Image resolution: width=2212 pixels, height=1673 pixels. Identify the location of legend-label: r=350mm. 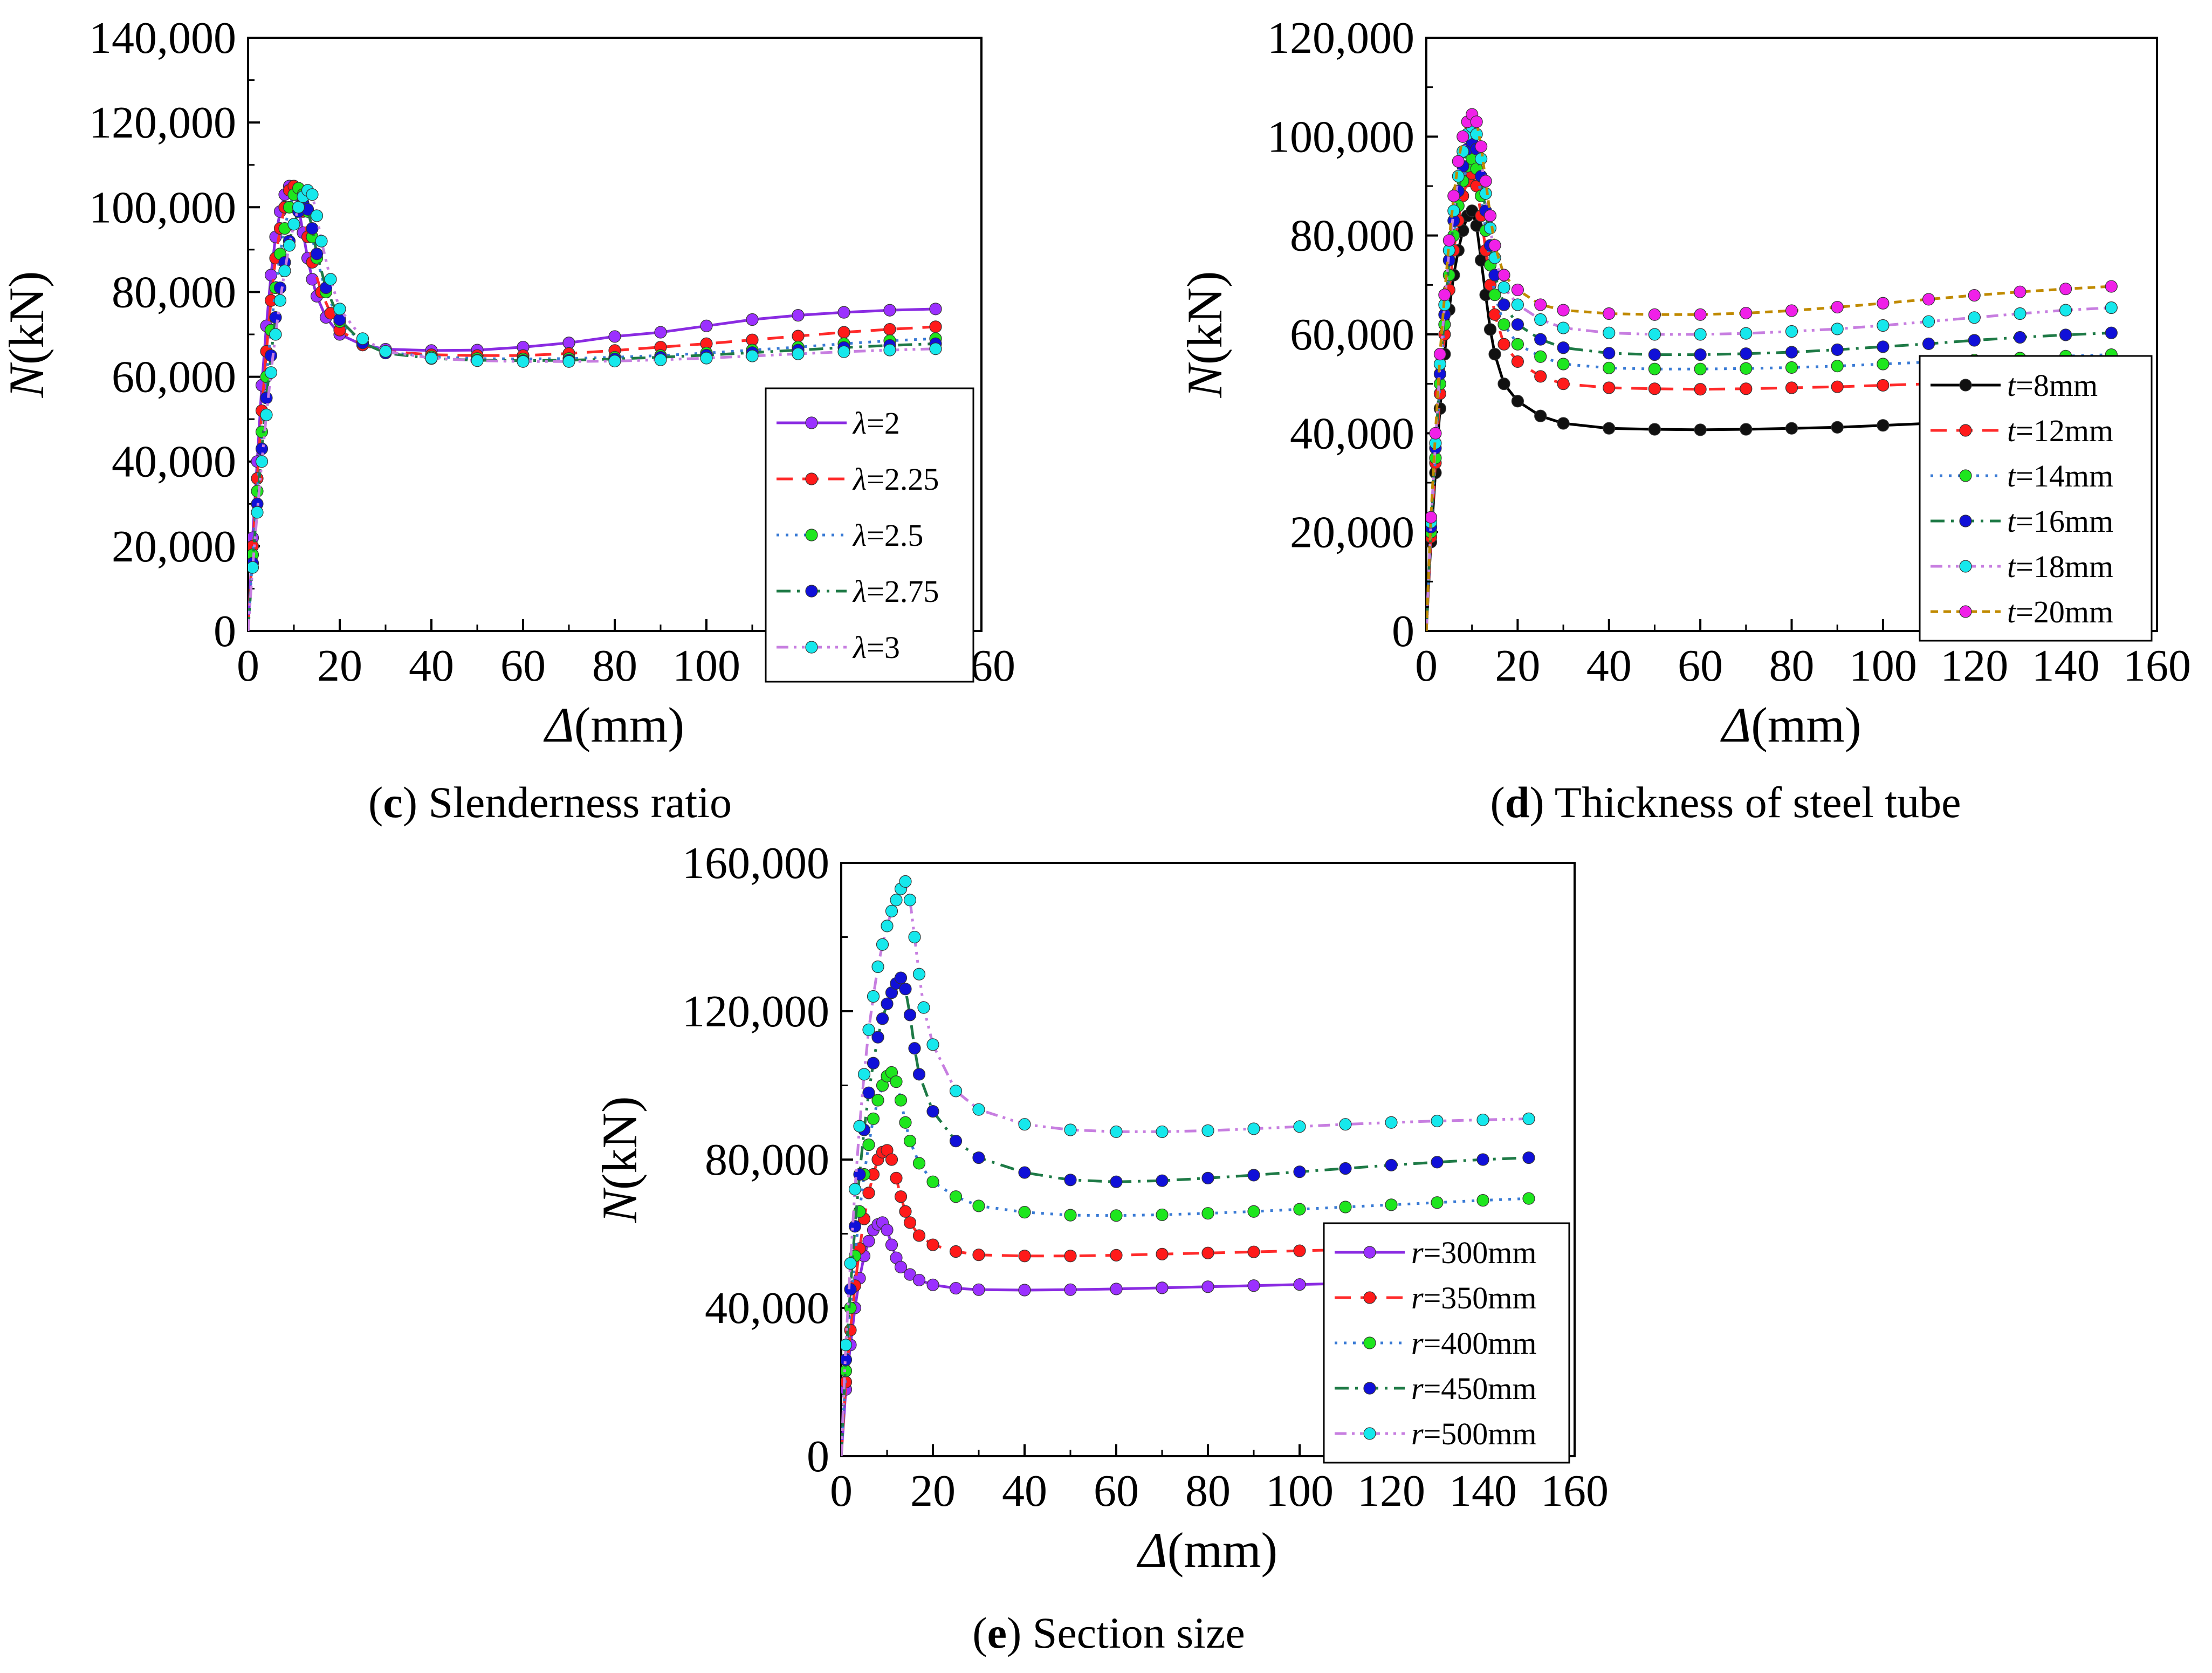
(1474, 1297).